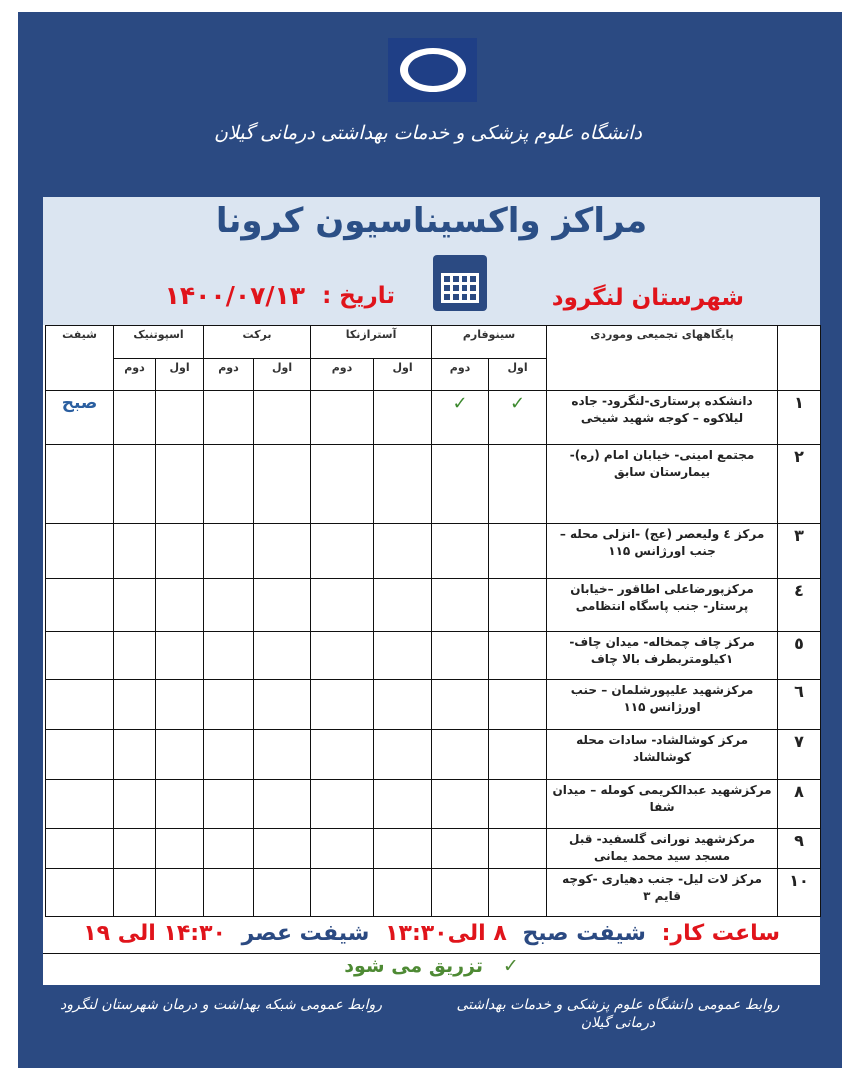 The height and width of the screenshot is (1080, 856). I want to click on shift-cell: صبح, so click(79, 417).